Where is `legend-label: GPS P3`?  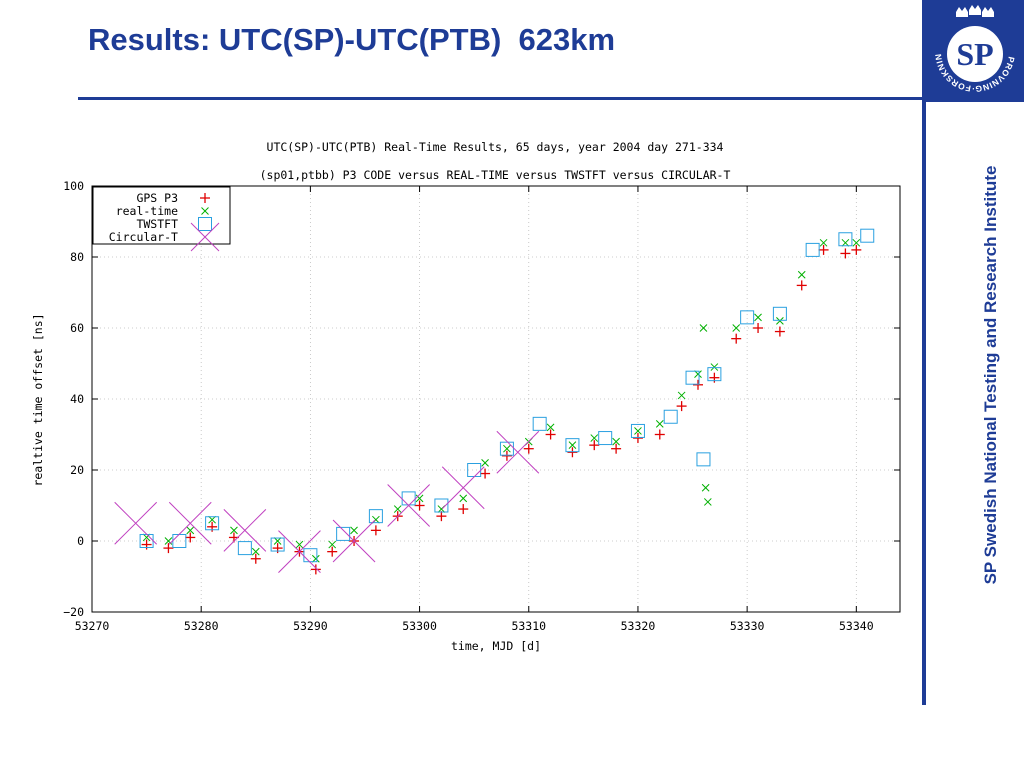
legend-label: GPS P3 is located at coordinates (157, 198).